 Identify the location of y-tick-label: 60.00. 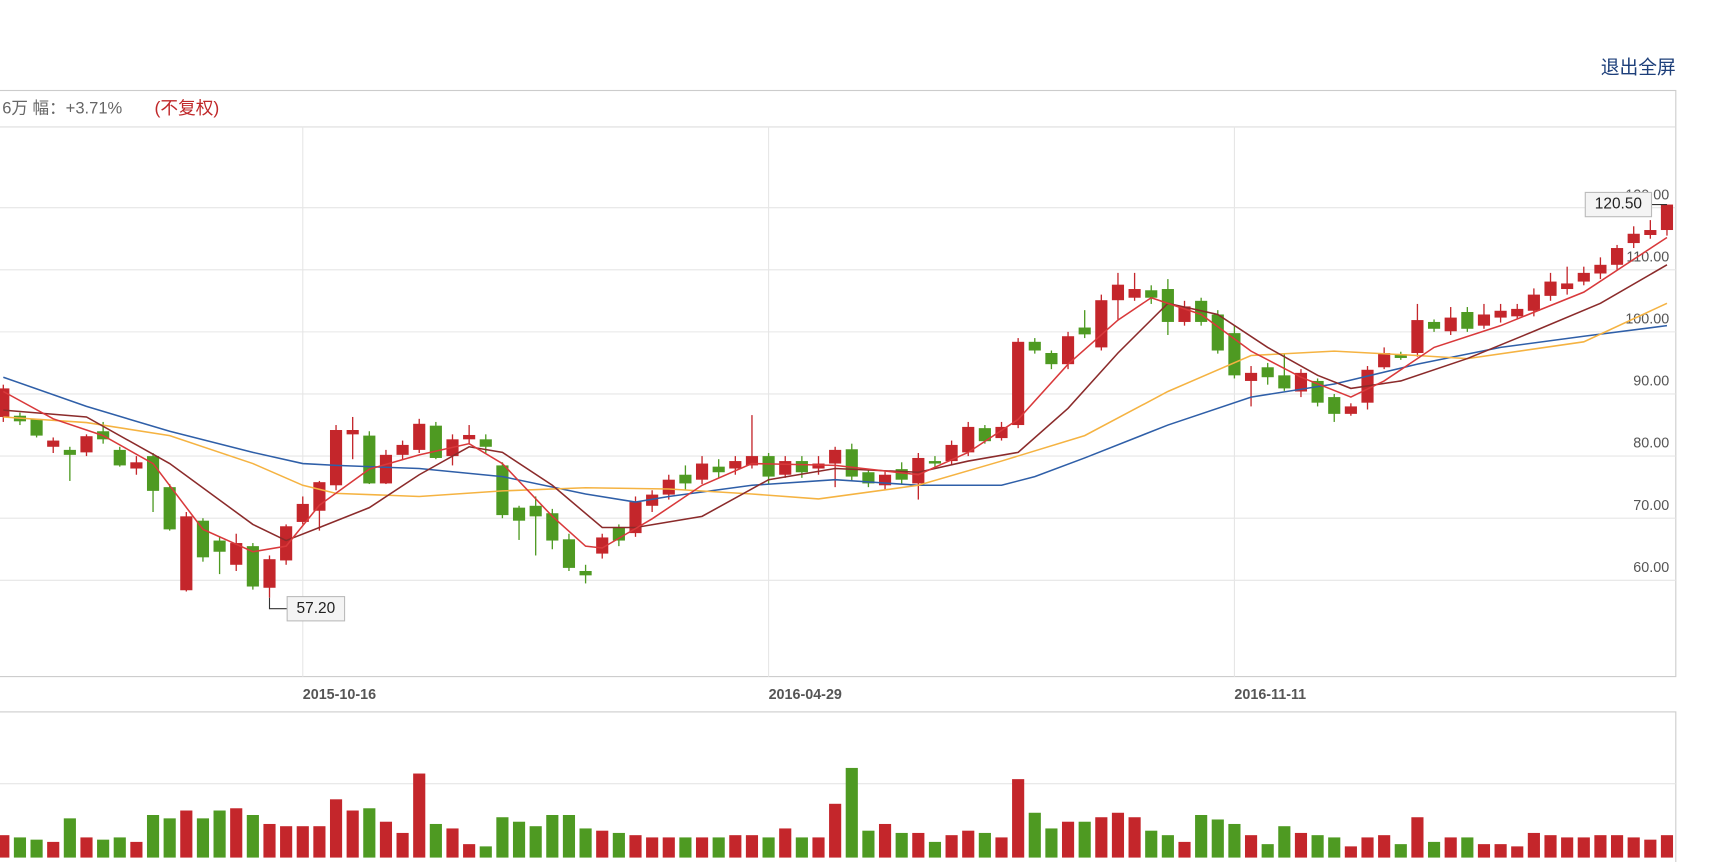
(1651, 568).